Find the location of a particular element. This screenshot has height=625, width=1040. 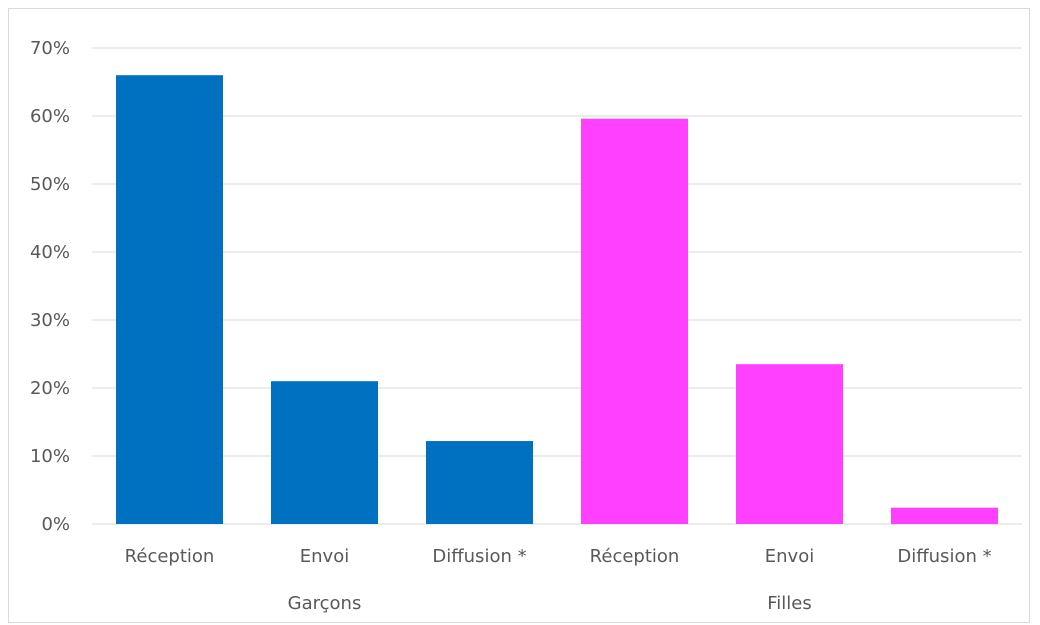

y-tick-label: 60% is located at coordinates (50, 116).